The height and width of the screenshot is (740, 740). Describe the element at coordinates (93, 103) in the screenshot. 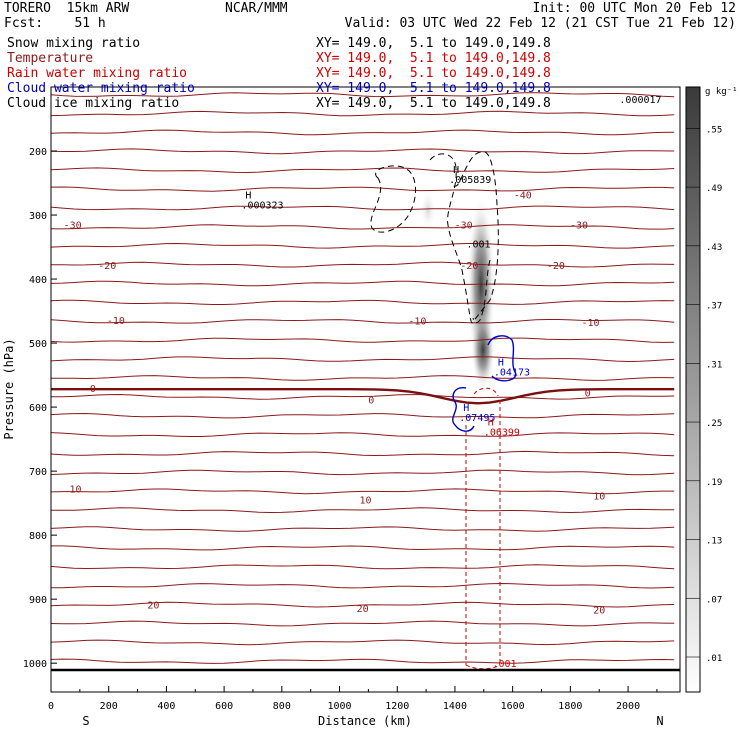

I see `field-name: Cloud ice mixing ratio` at that location.